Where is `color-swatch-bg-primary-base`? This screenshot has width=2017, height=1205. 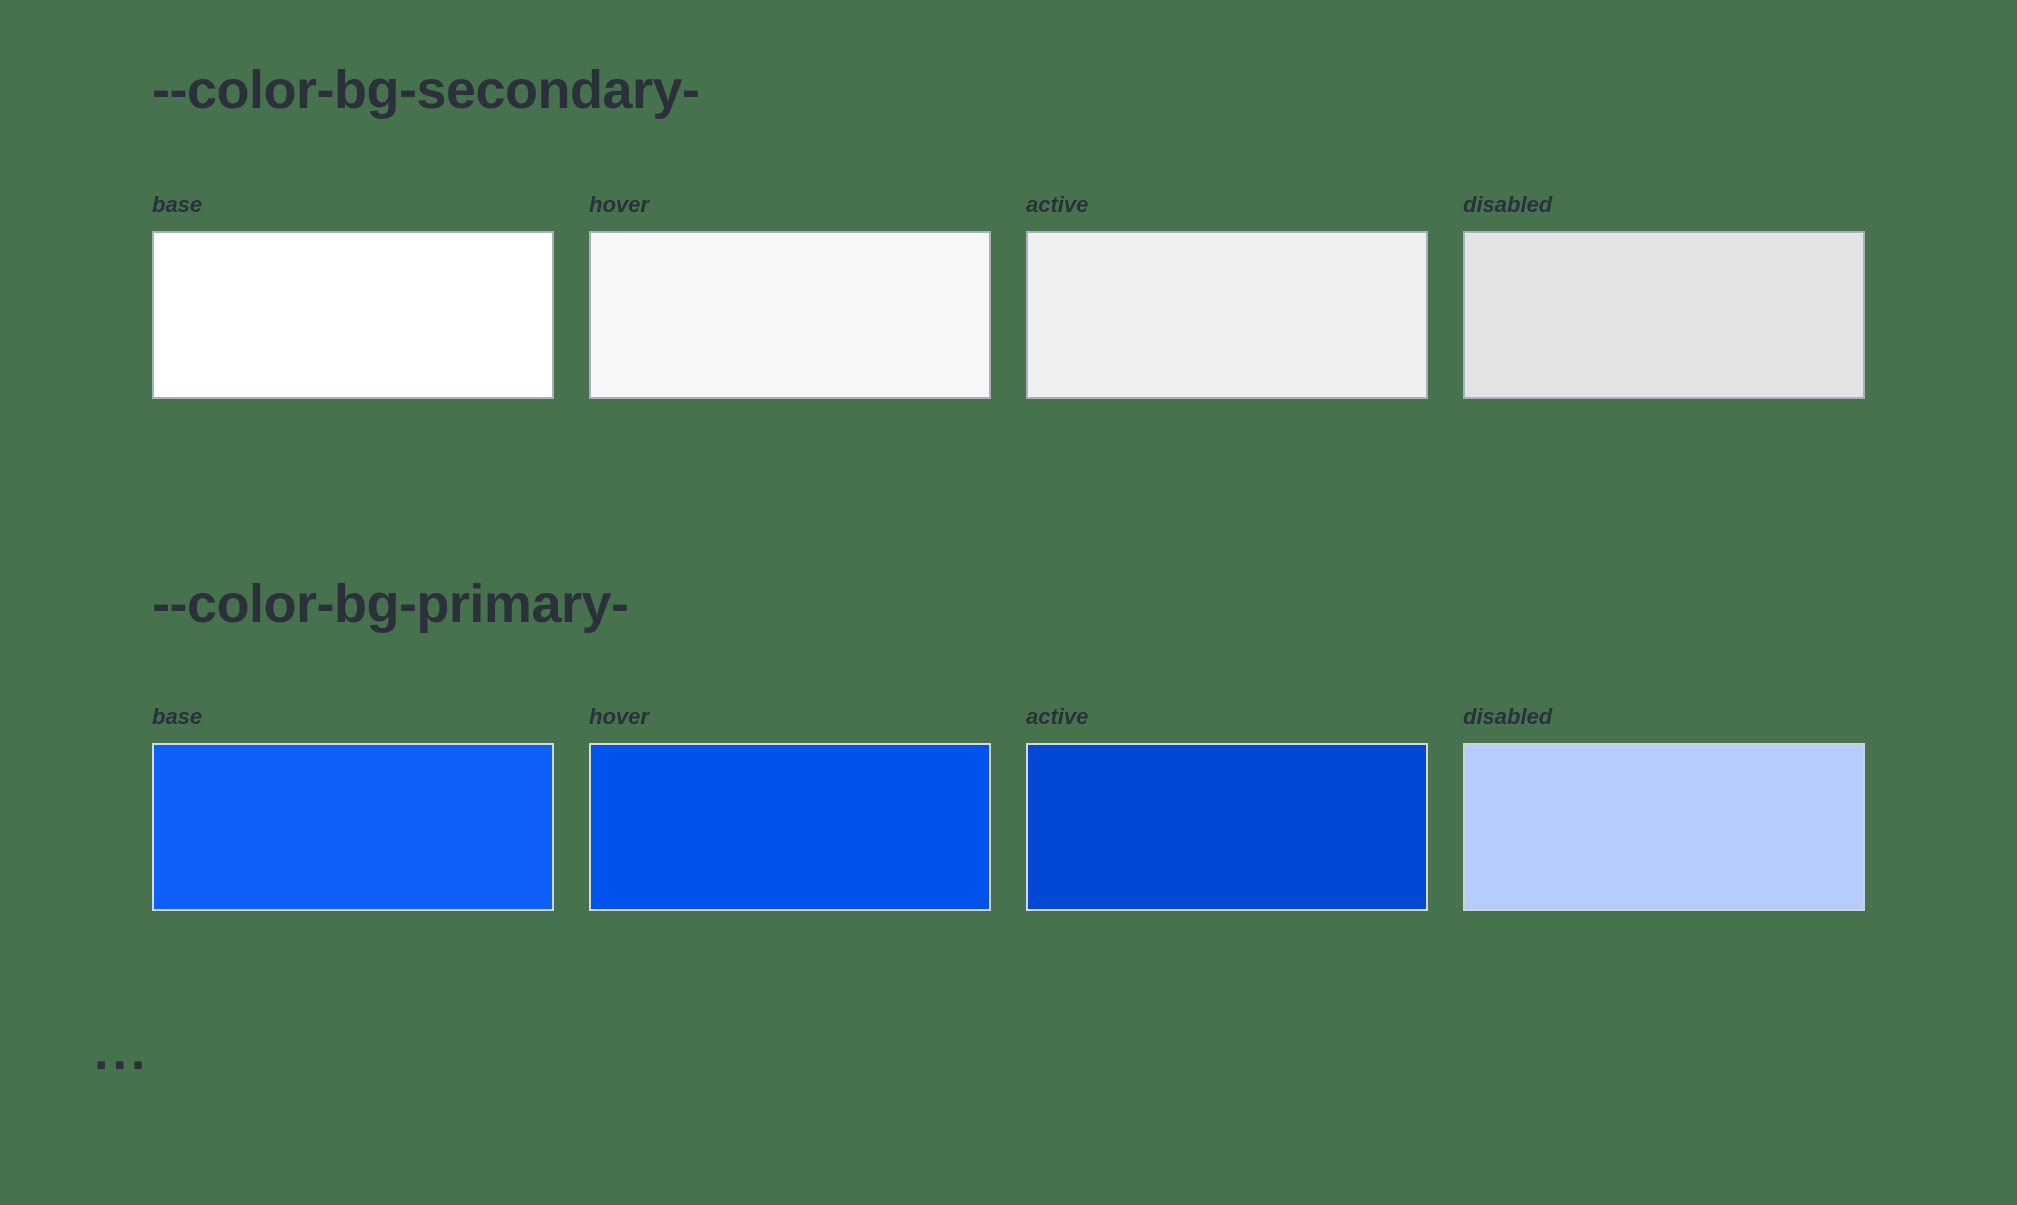 color-swatch-bg-primary-base is located at coordinates (353, 827).